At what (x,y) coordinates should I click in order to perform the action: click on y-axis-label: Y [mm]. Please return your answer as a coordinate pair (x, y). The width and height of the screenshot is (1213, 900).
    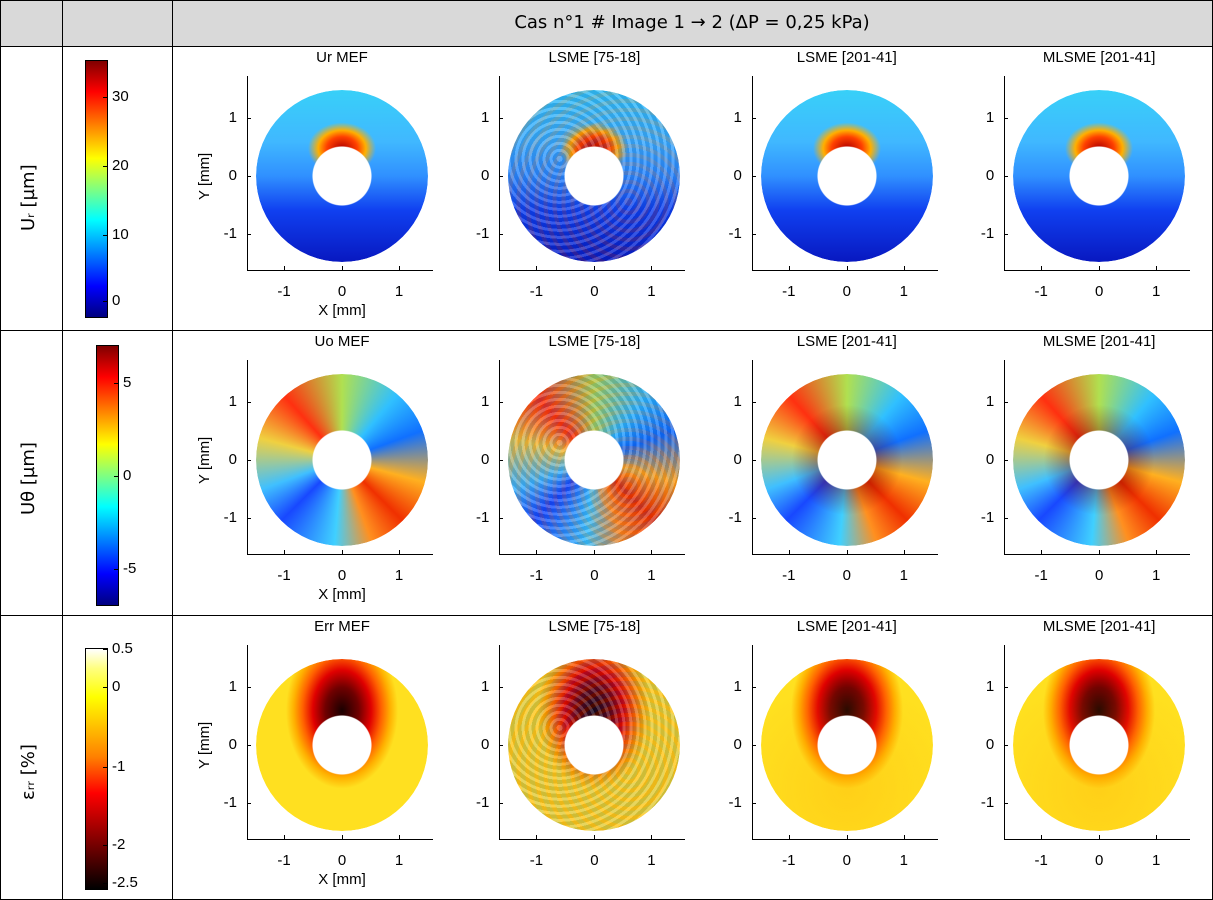
    Looking at the image, I should click on (204, 460).